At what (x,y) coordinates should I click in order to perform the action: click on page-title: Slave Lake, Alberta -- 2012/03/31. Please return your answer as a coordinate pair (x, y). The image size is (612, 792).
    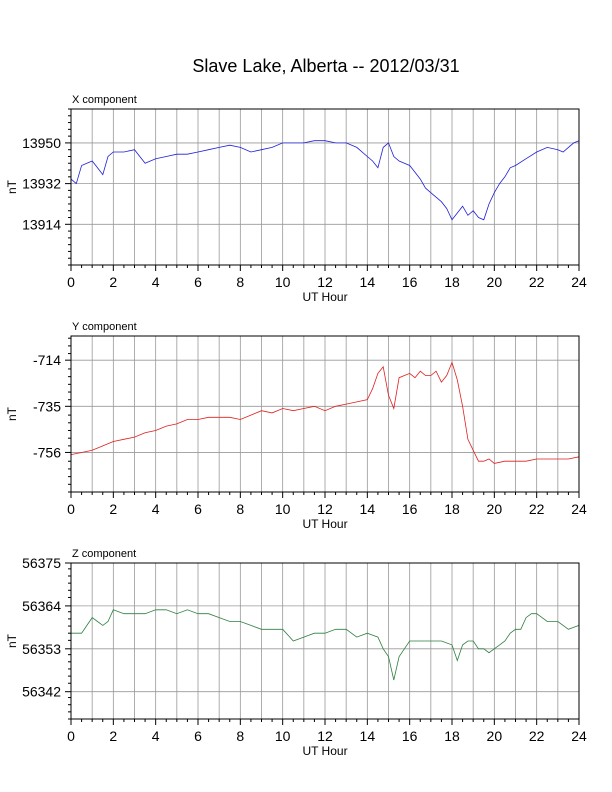
    Looking at the image, I should click on (326, 66).